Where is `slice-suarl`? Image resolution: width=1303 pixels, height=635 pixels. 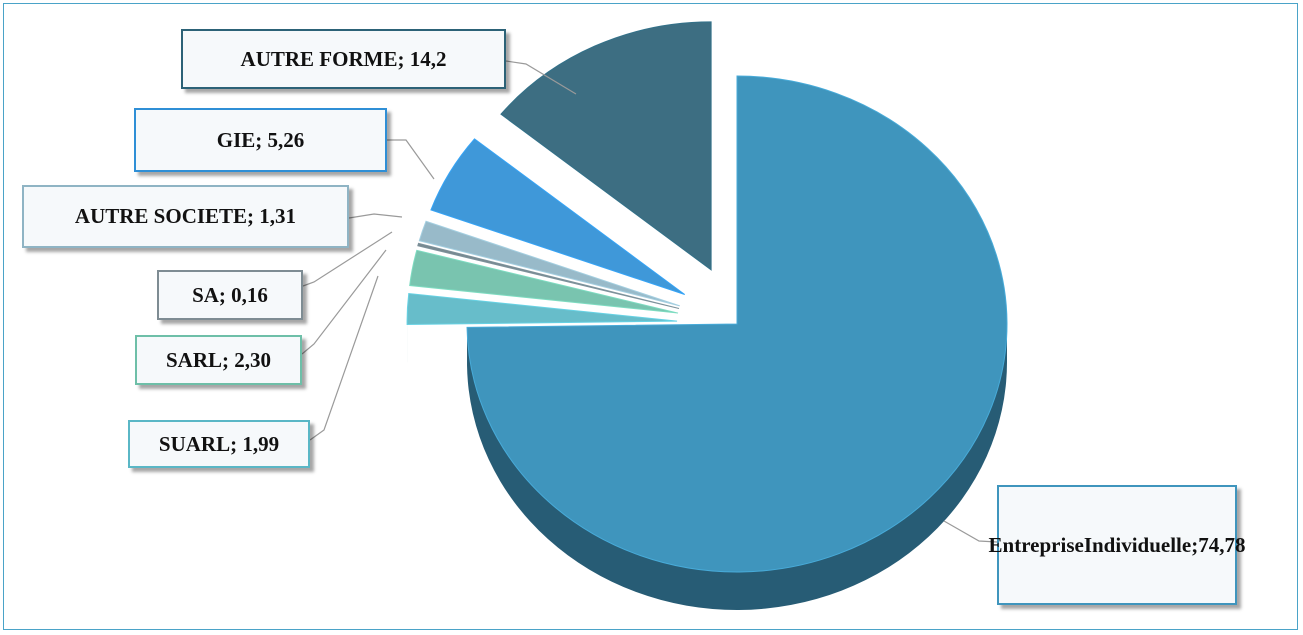 slice-suarl is located at coordinates (542, 309).